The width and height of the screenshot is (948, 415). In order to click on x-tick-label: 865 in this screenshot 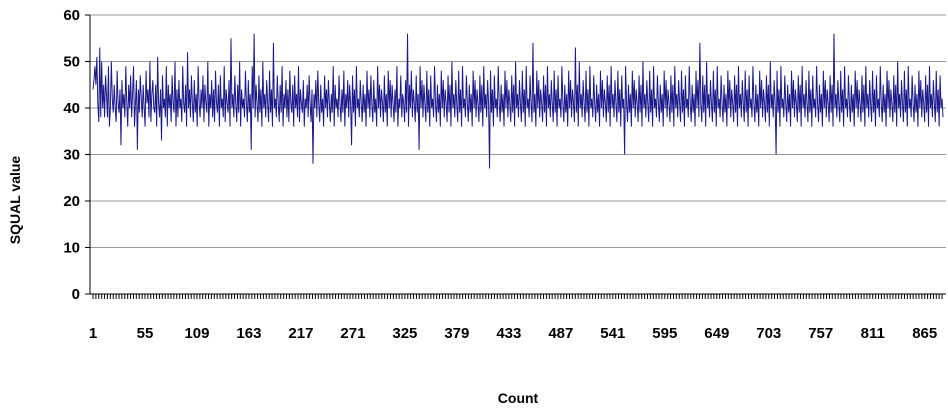, I will do `click(924, 333)`.